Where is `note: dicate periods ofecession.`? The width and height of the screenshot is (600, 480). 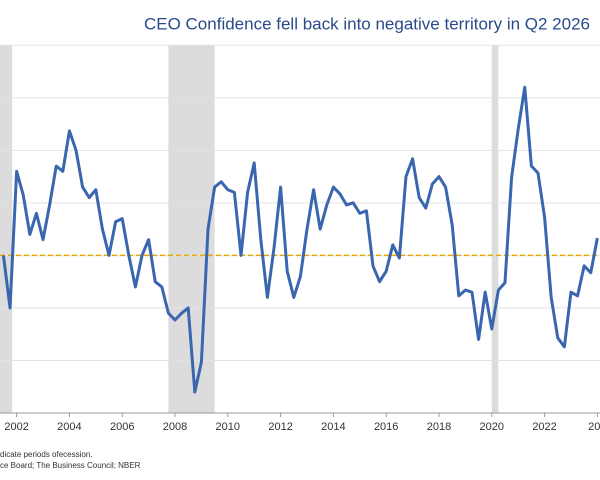
note: dicate periods ofecession. is located at coordinates (46, 454).